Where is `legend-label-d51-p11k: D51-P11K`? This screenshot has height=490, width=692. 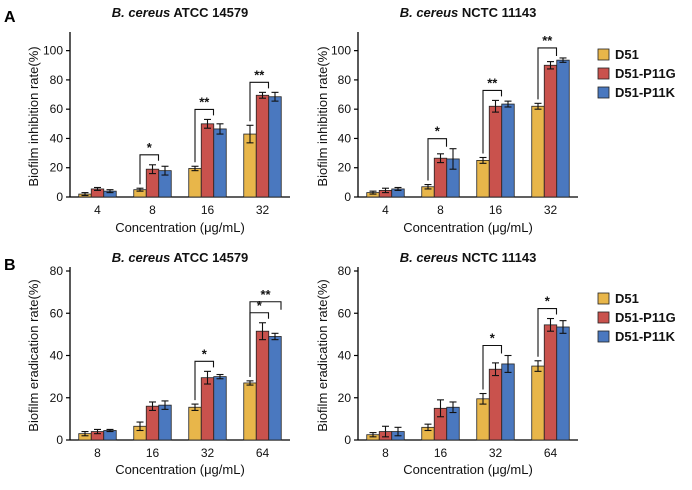 legend-label-d51-p11k: D51-P11K is located at coordinates (645, 336).